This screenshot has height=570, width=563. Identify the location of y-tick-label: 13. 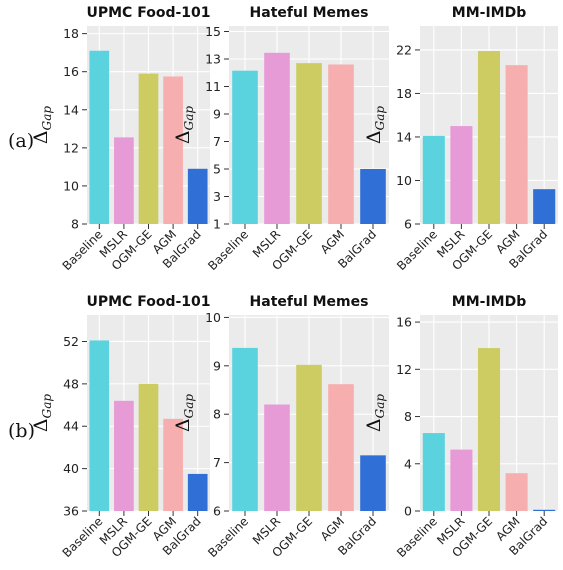
(213, 59).